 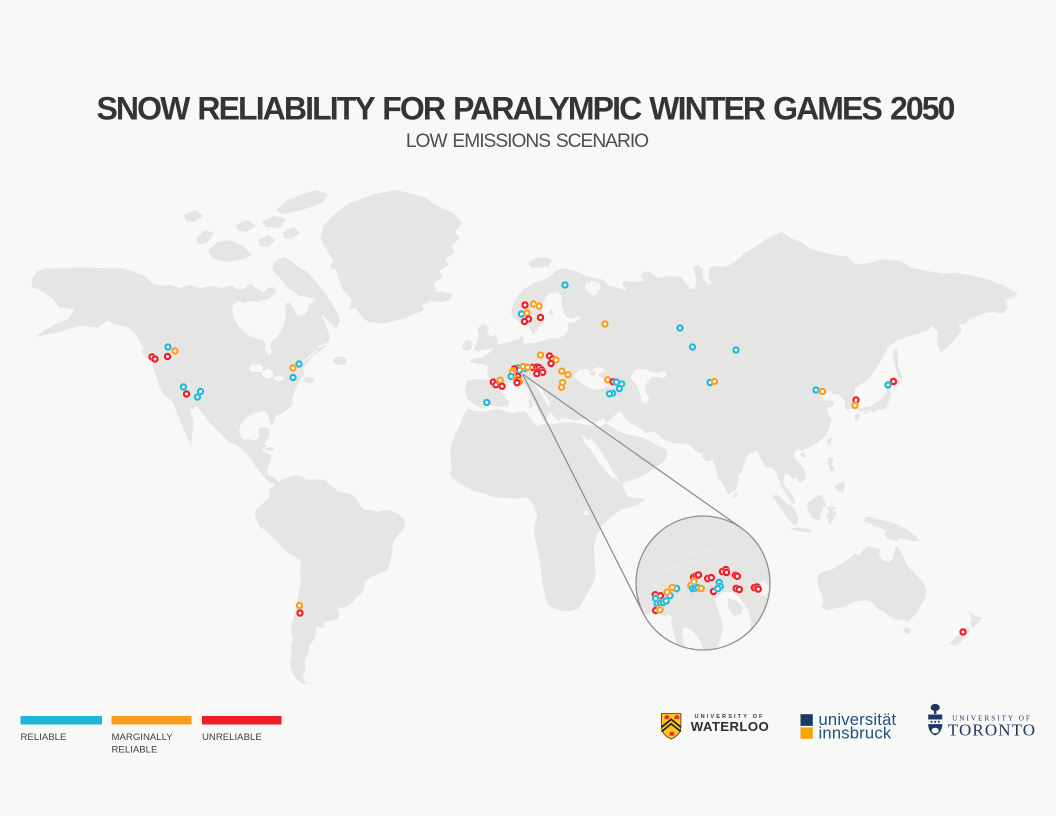 I want to click on svg-text: innsbruck, so click(x=855, y=733).